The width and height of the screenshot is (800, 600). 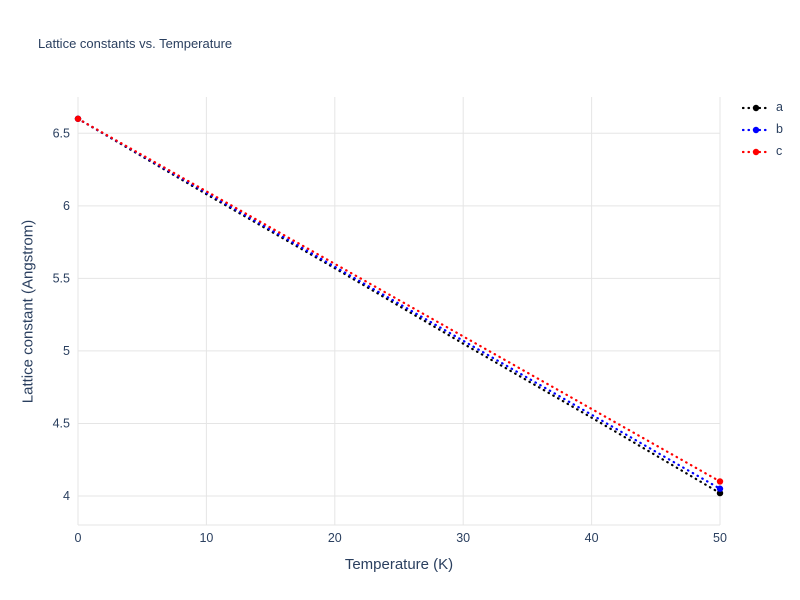 I want to click on y-tick-label: 4, so click(x=66, y=496).